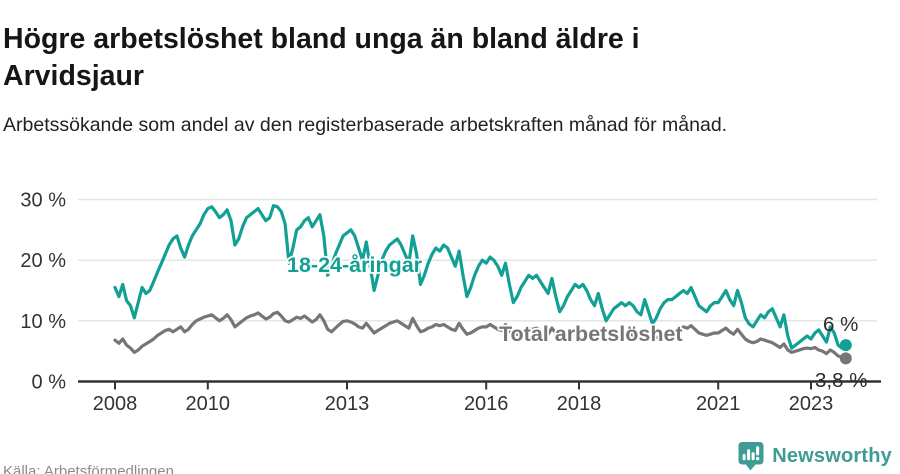  What do you see at coordinates (845, 345) in the screenshot?
I see `series-end-dot-18-24-åringar` at bounding box center [845, 345].